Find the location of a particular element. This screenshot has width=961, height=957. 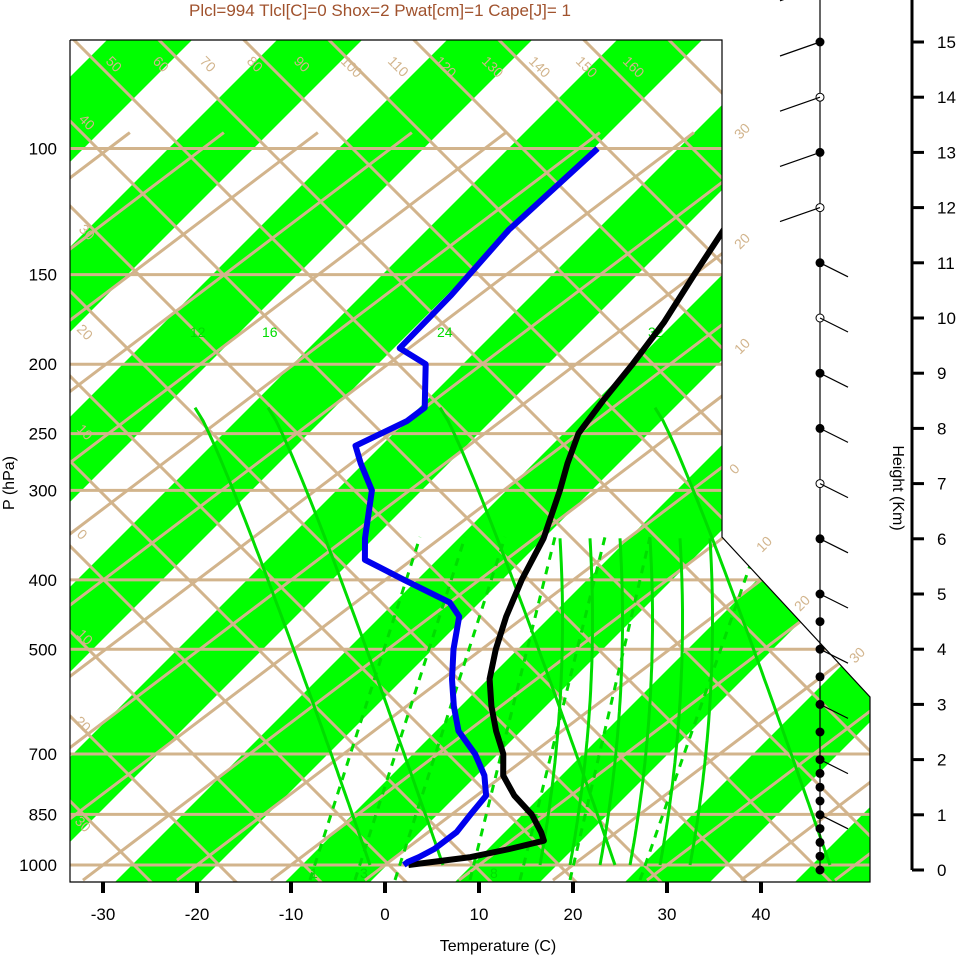

x-tick-label: 0 is located at coordinates (384, 914).